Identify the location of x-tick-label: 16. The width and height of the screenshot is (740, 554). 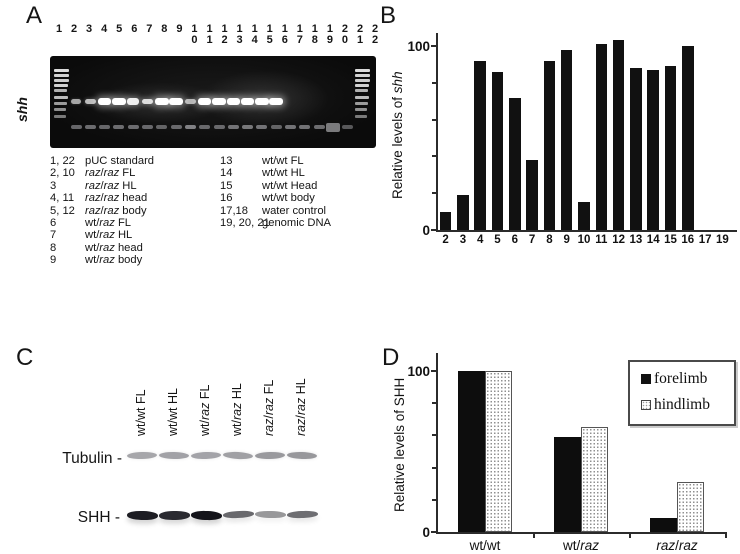
(688, 240).